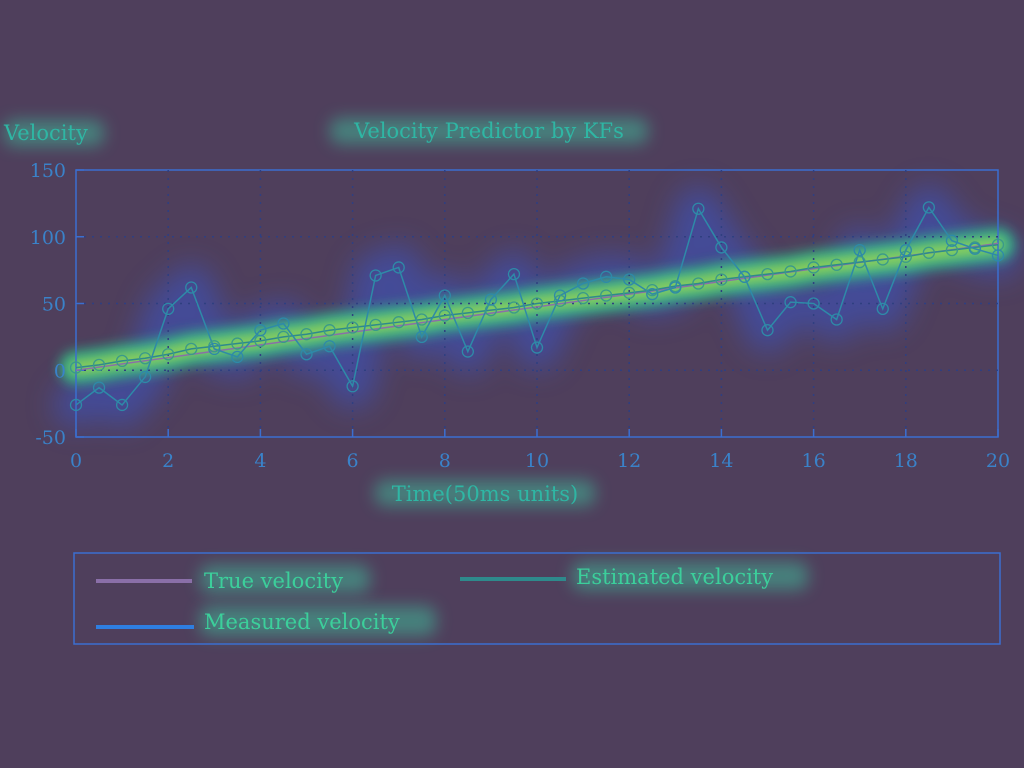 The height and width of the screenshot is (768, 1024). Describe the element at coordinates (998, 461) in the screenshot. I see `x-tick-label: 20` at that location.